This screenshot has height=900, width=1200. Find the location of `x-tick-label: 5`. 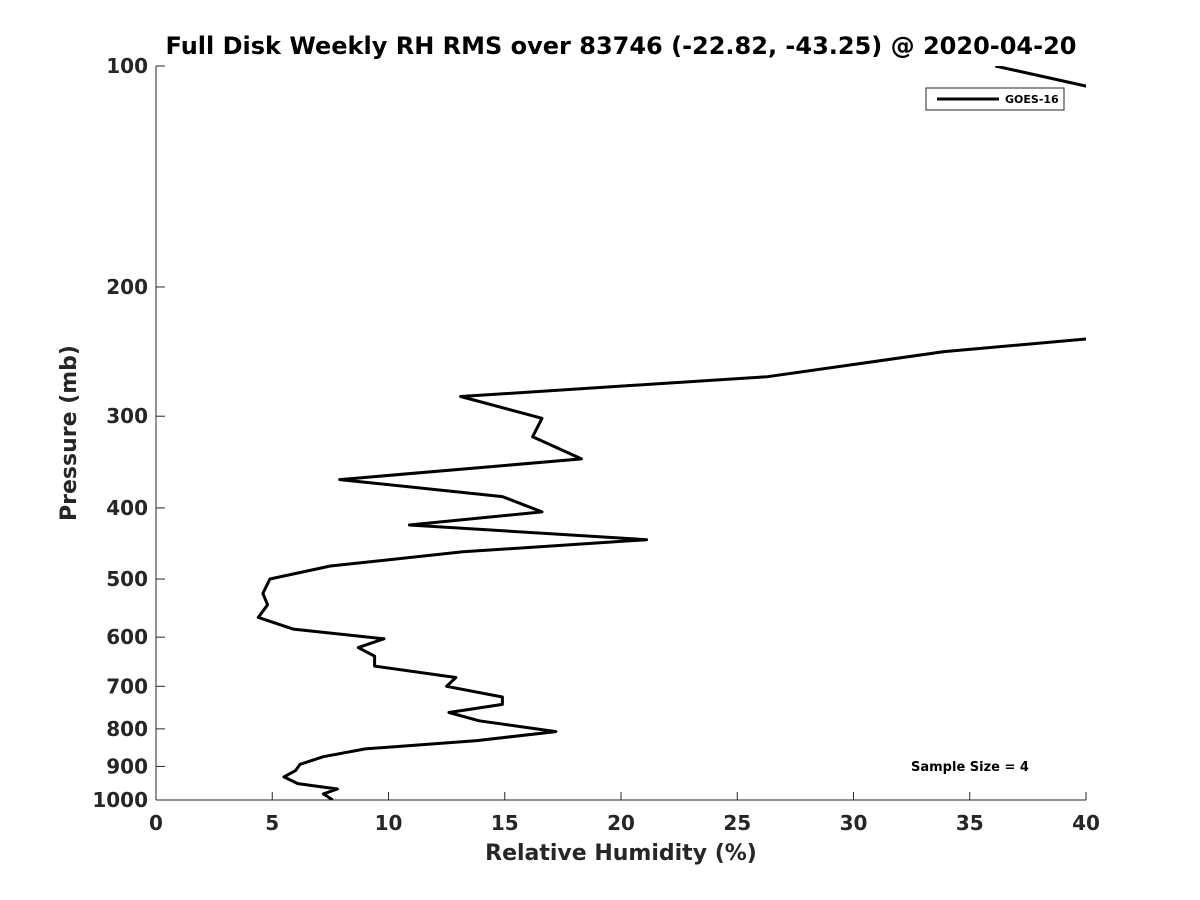

x-tick-label: 5 is located at coordinates (272, 823).